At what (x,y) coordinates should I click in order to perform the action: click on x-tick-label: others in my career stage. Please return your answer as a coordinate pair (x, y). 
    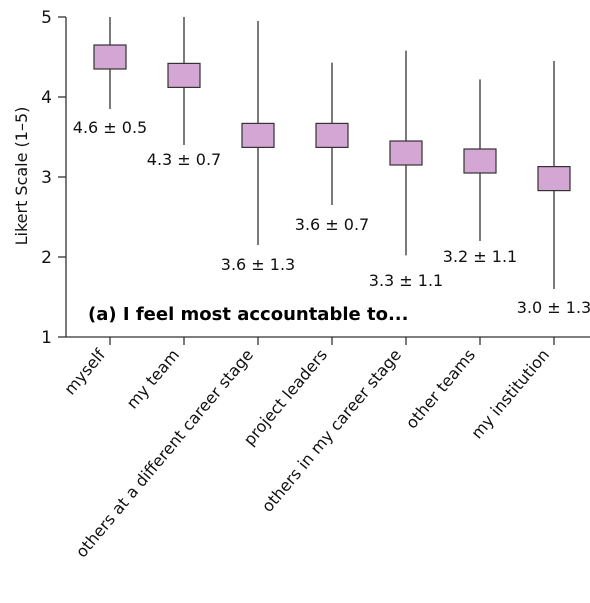
    Looking at the image, I should click on (331, 430).